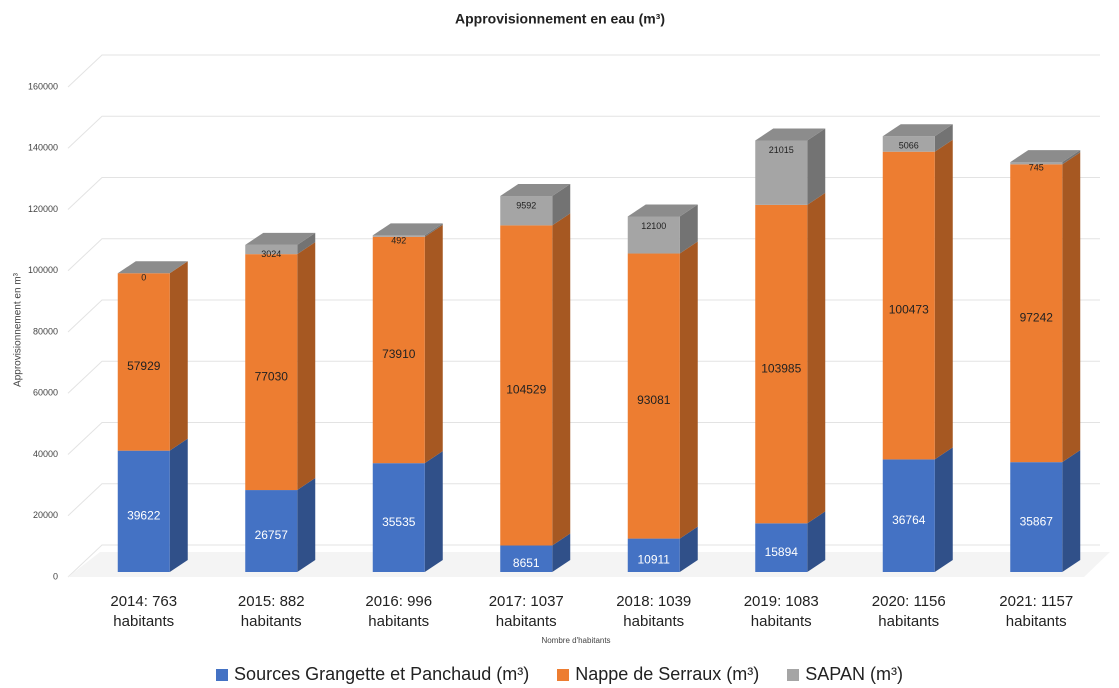 This screenshot has width=1119, height=688. Describe the element at coordinates (144, 516) in the screenshot. I see `data-label: 39622` at that location.